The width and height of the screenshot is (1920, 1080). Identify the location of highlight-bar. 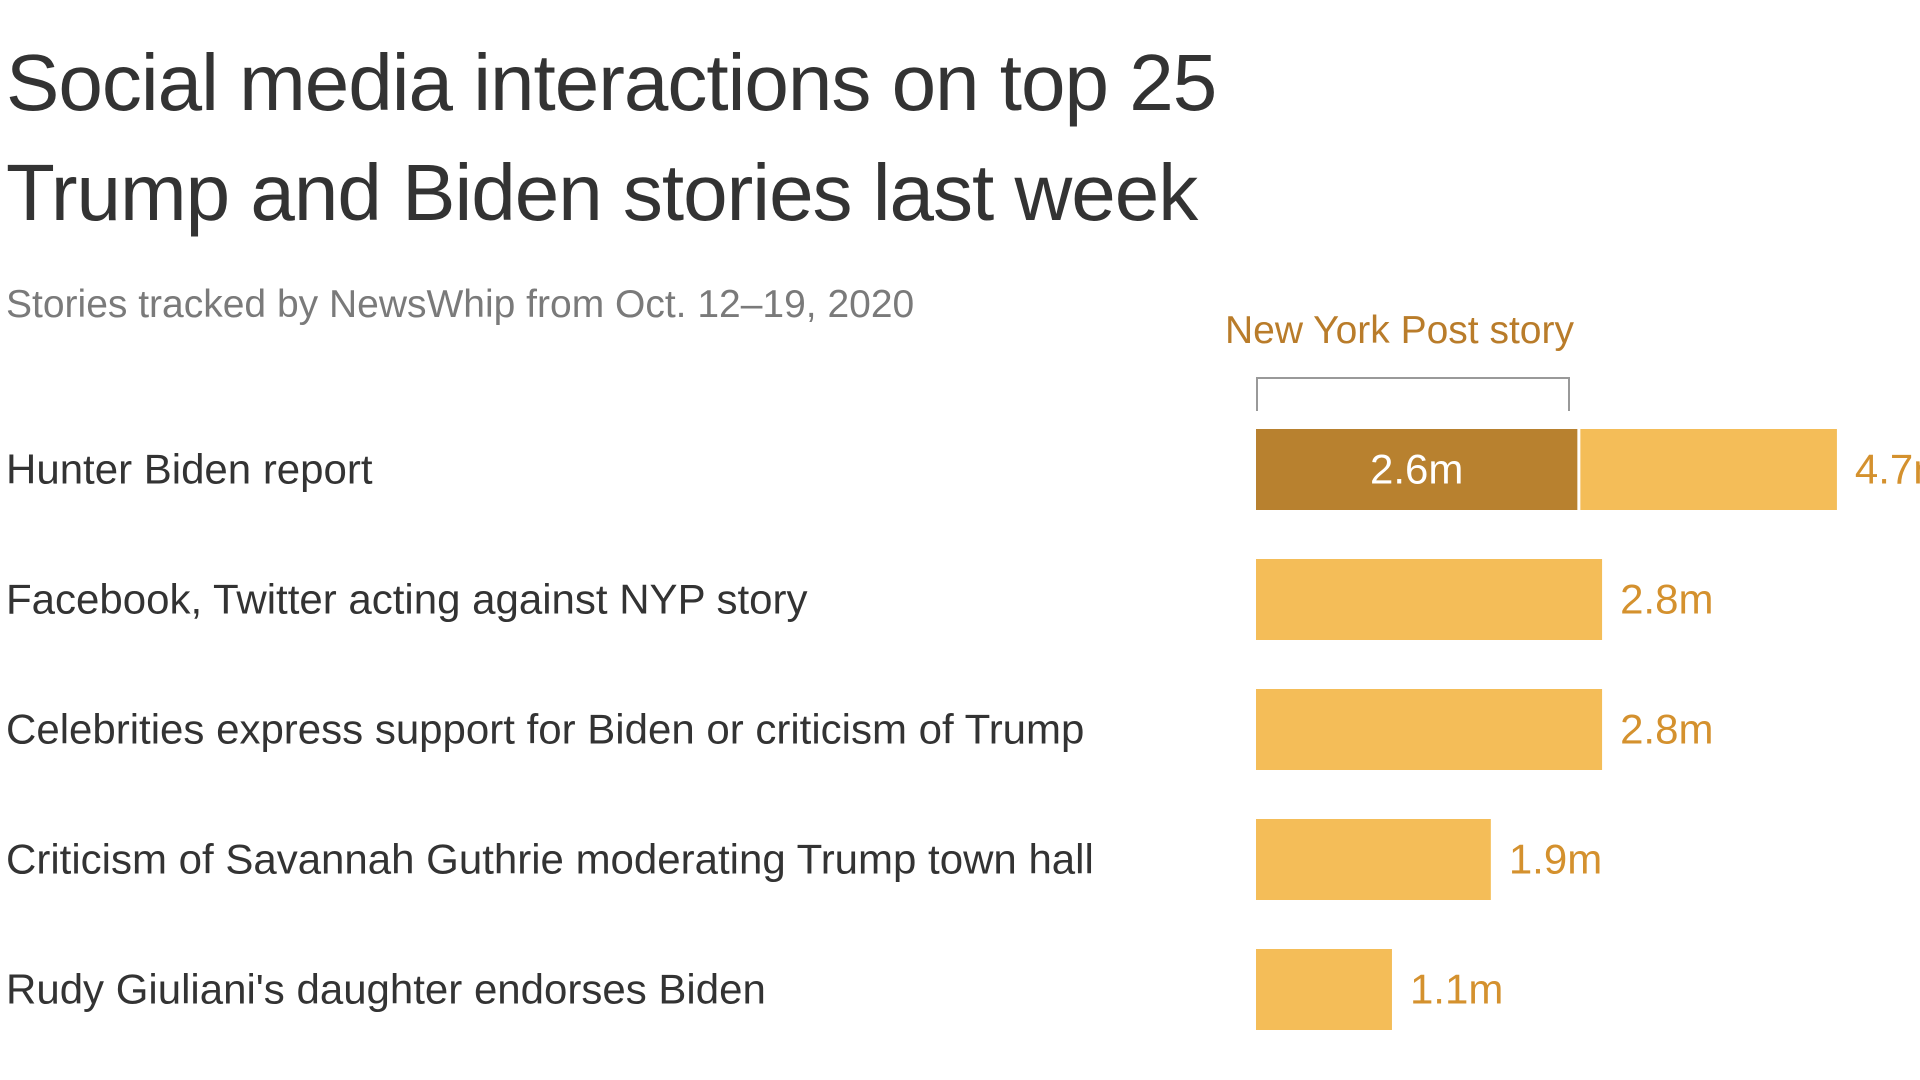
(1417, 469).